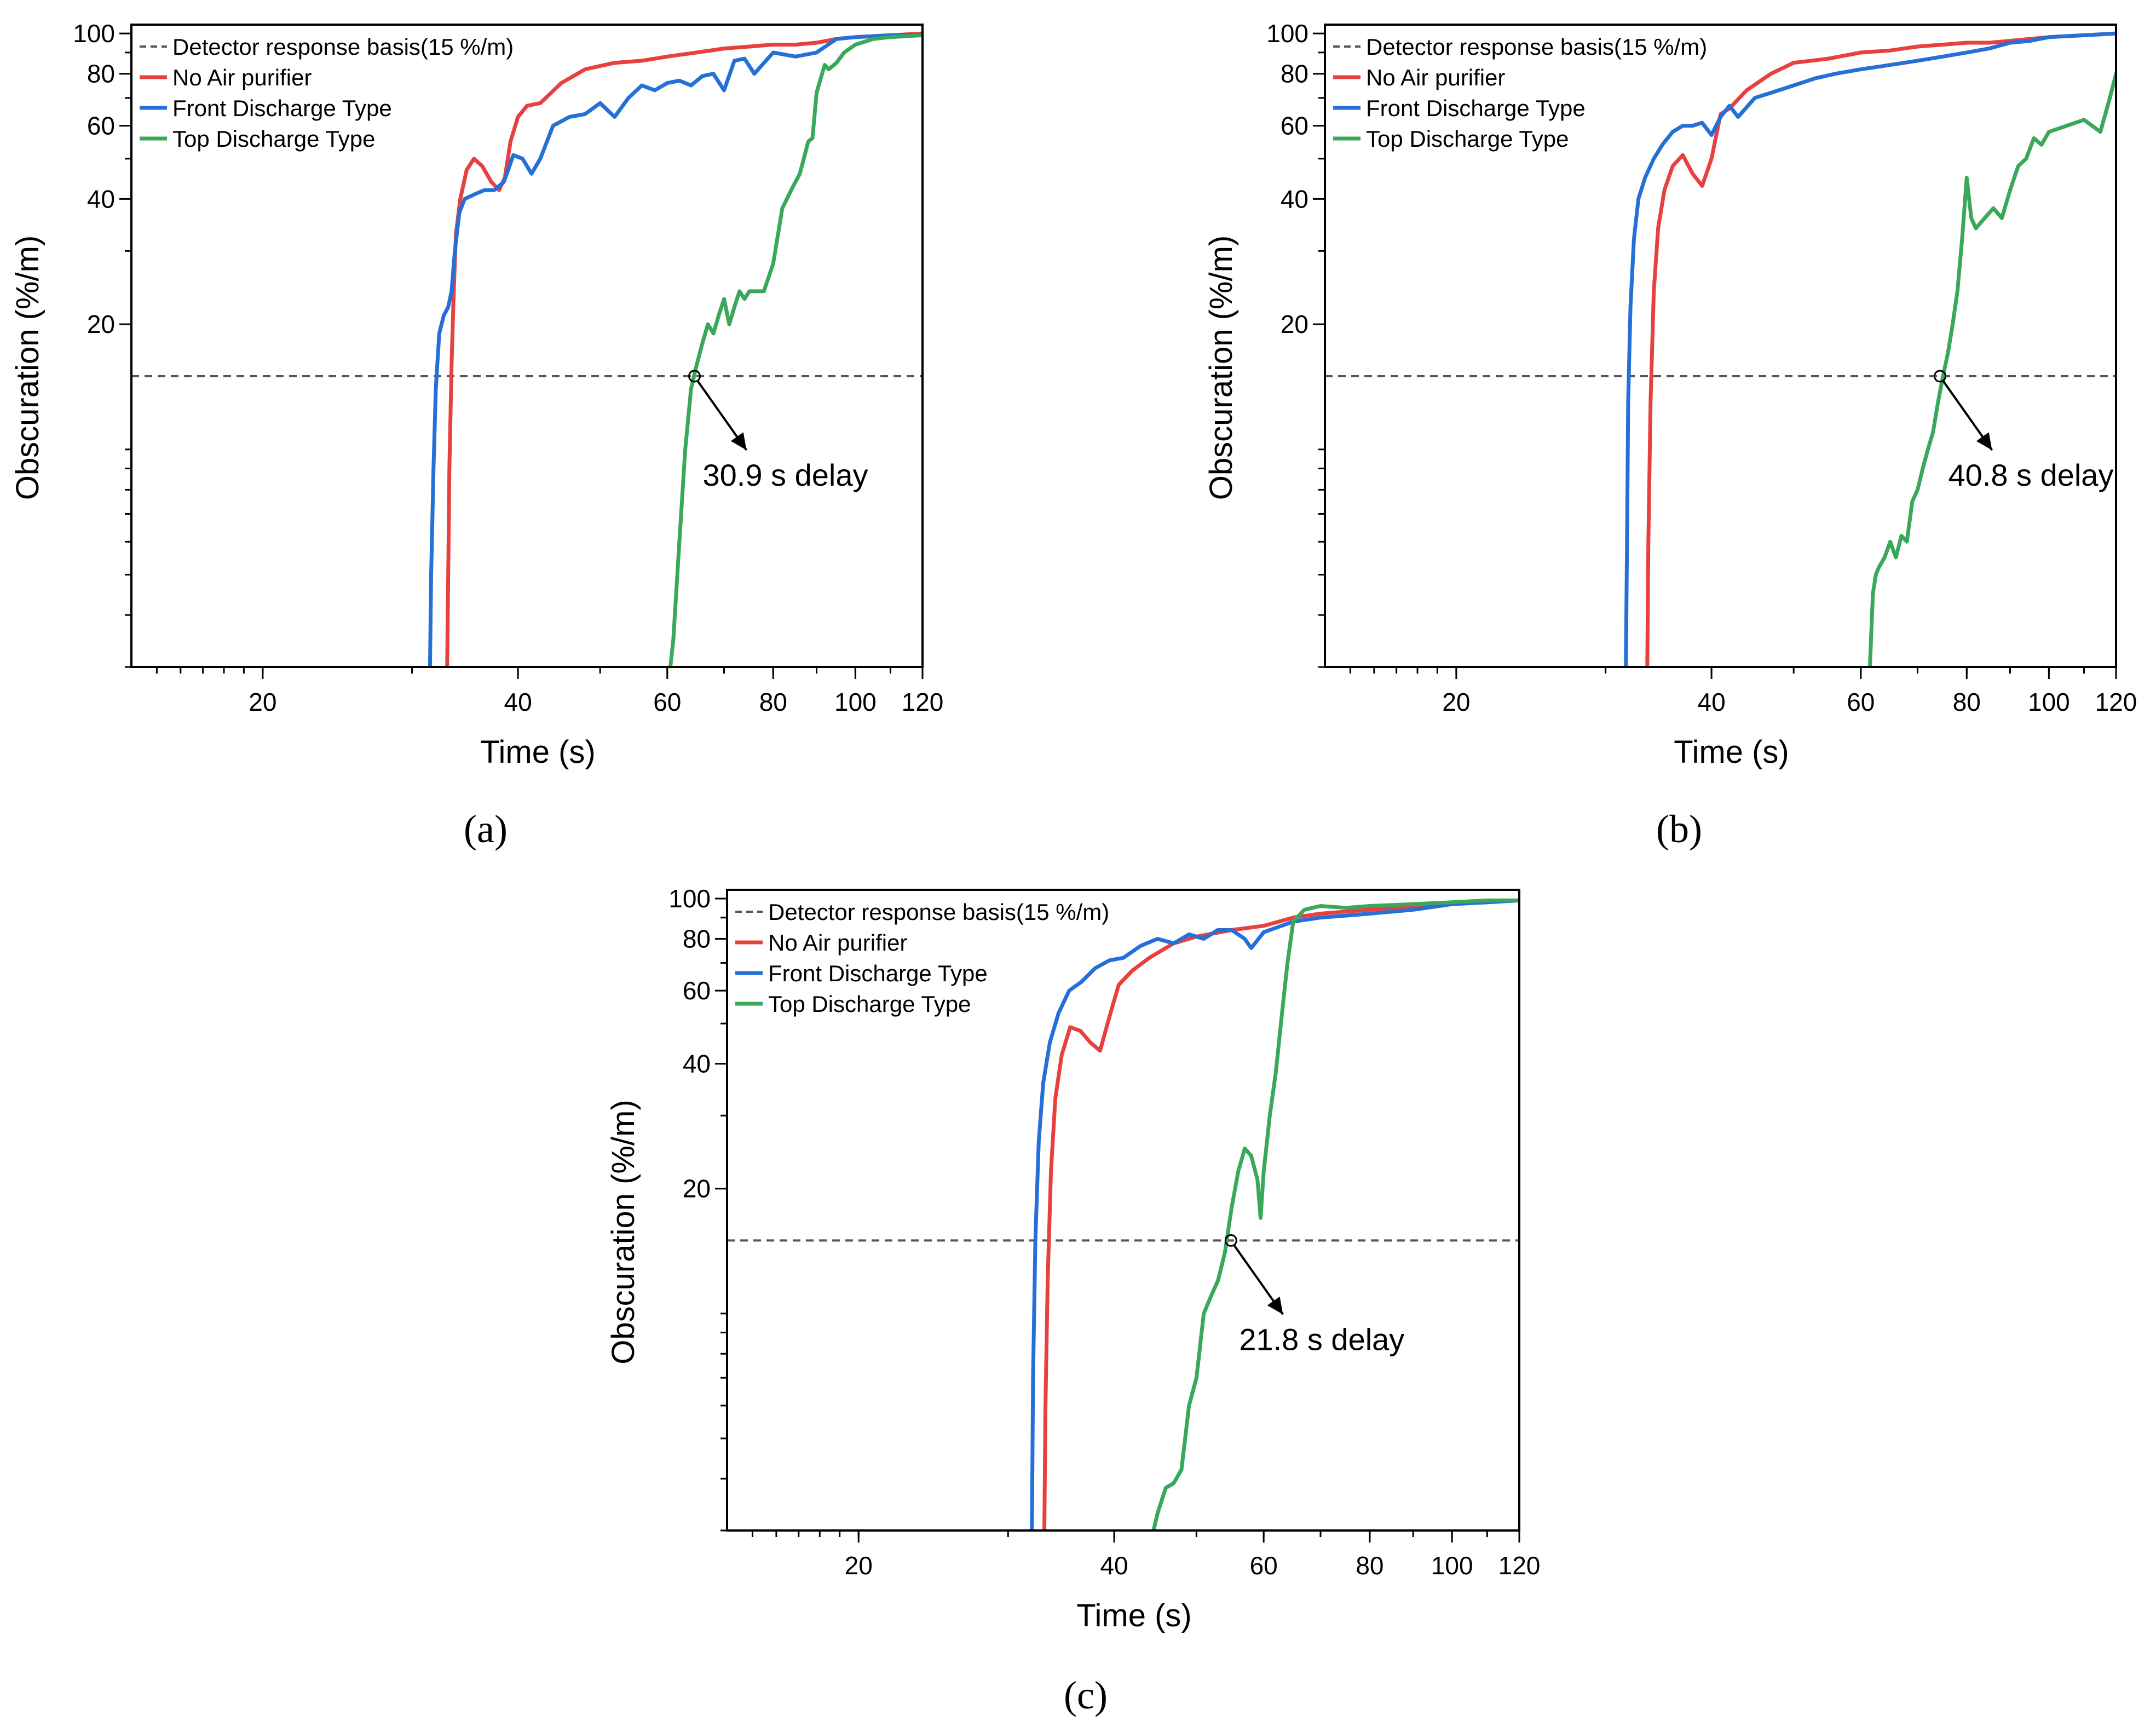 The width and height of the screenshot is (2156, 1732). Describe the element at coordinates (1086, 1695) in the screenshot. I see `panel-label-c: (c)` at that location.